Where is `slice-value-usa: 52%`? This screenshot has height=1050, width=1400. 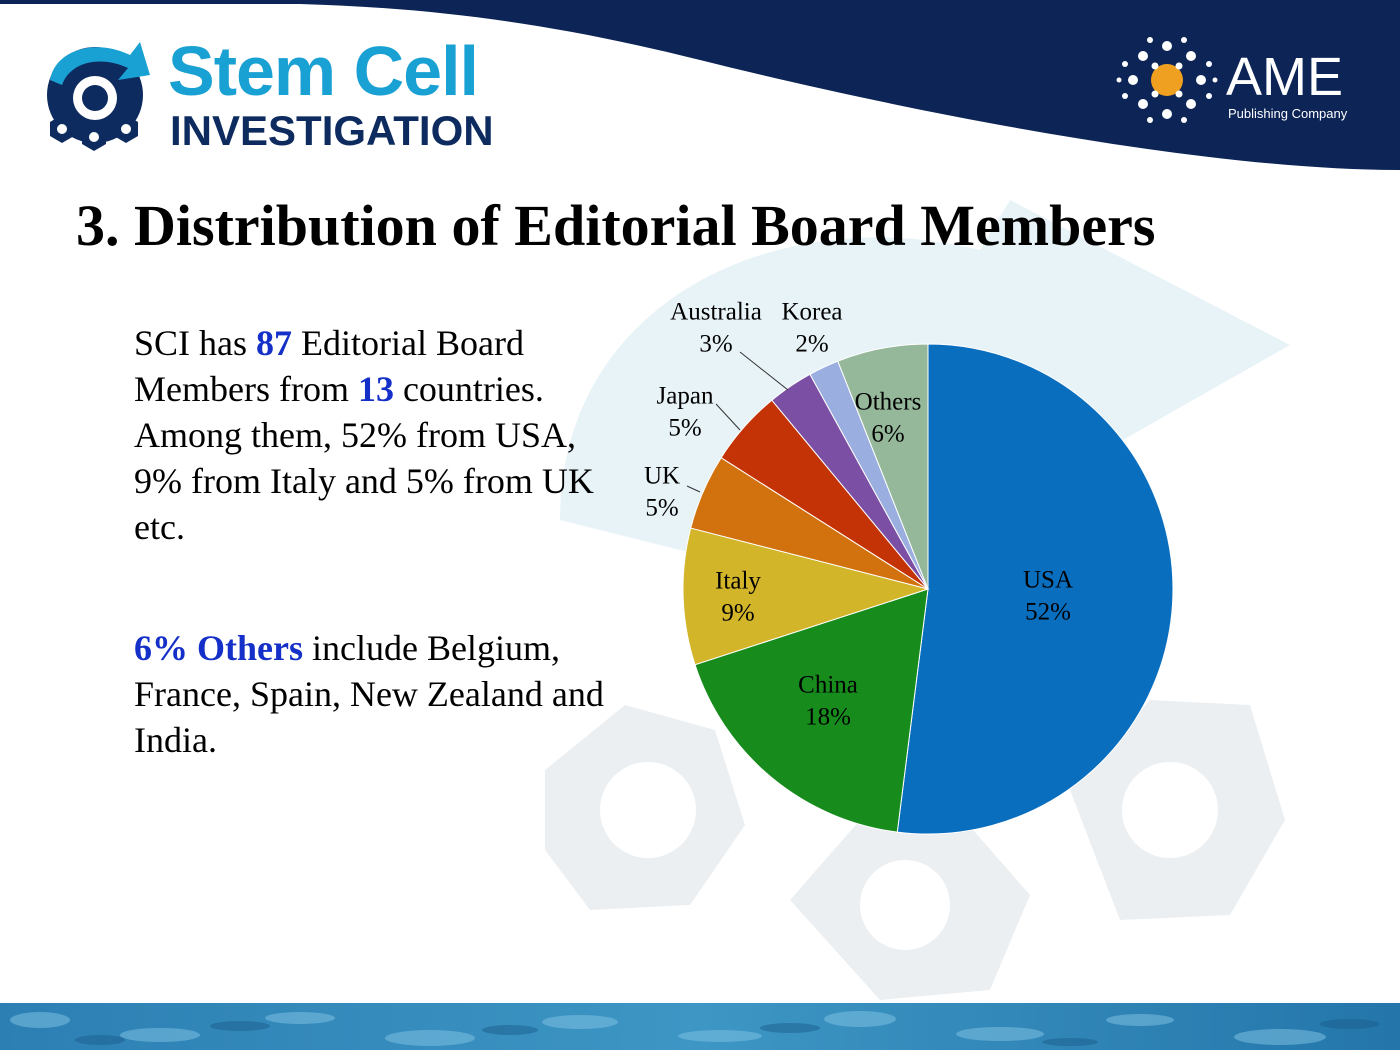 slice-value-usa: 52% is located at coordinates (1048, 612).